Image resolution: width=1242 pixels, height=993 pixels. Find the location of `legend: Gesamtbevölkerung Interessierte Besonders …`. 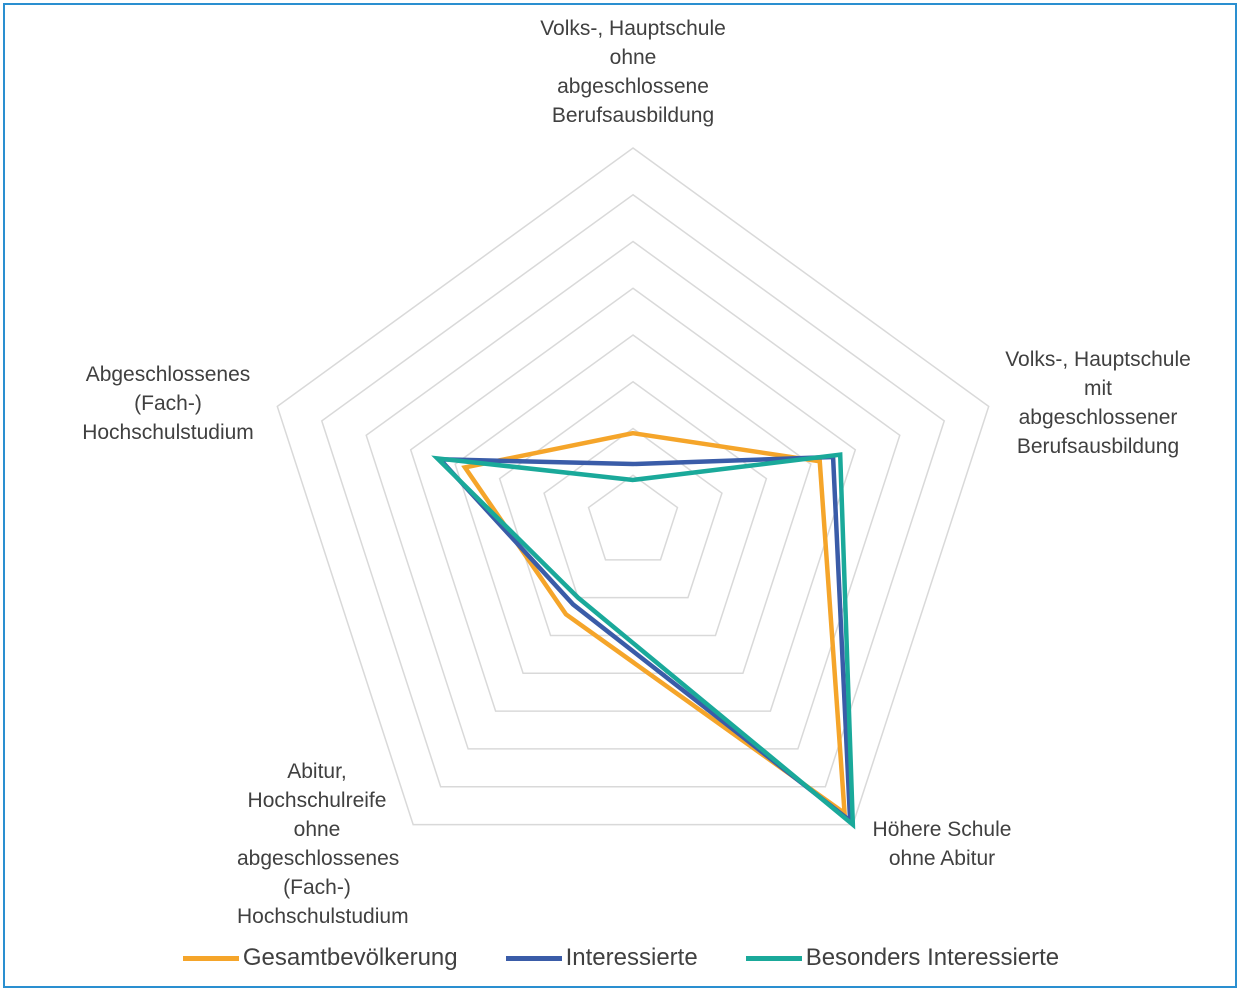

legend: Gesamtbevölkerung Interessierte Besonders … is located at coordinates (621, 958).